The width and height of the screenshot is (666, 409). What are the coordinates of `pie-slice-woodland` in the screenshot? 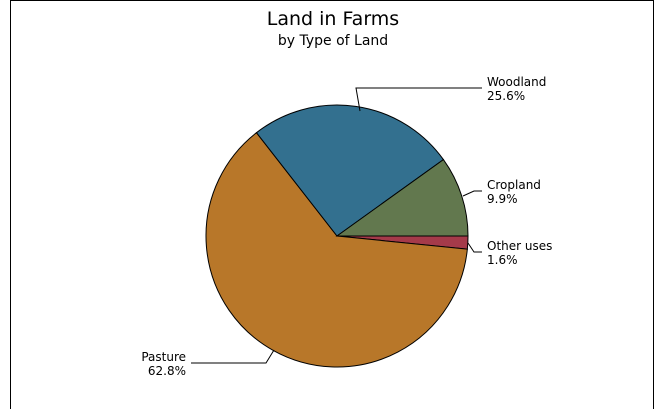 It's located at (350, 170).